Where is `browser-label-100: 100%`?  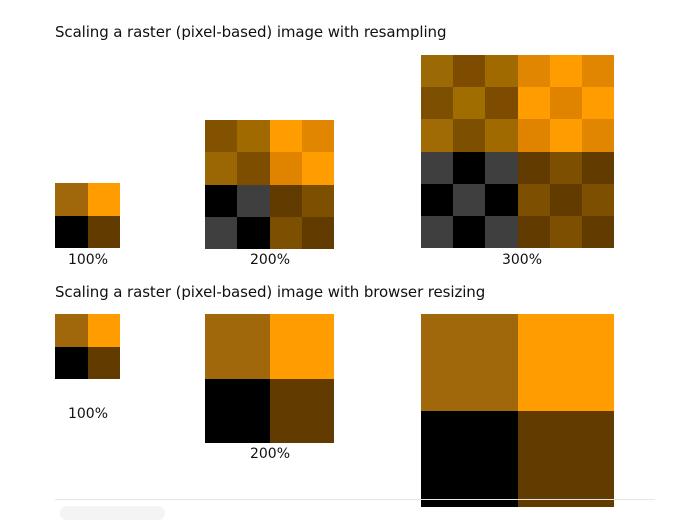
browser-label-100: 100% is located at coordinates (88, 414).